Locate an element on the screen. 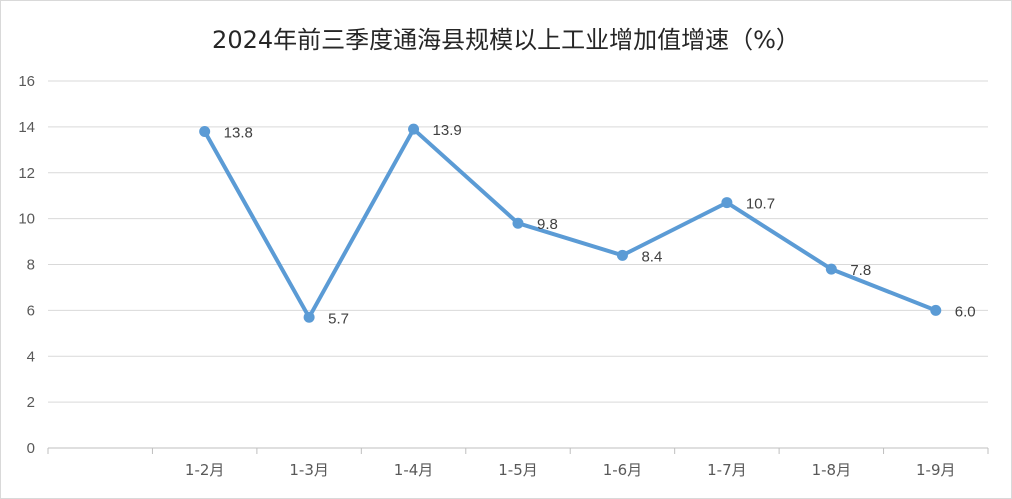 The image size is (1012, 499). data-label: 7.8 is located at coordinates (860, 270).